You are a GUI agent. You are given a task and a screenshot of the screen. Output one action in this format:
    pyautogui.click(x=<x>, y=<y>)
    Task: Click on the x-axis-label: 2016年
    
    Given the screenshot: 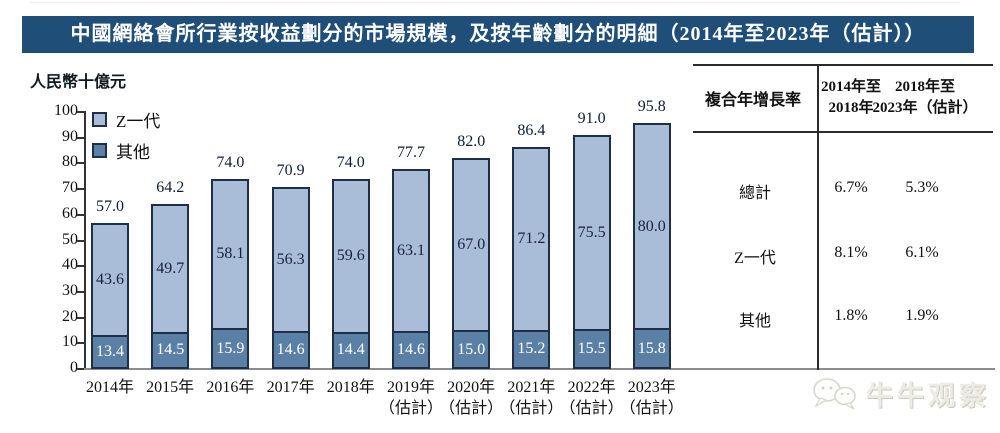 What is the action you would take?
    pyautogui.click(x=230, y=387)
    